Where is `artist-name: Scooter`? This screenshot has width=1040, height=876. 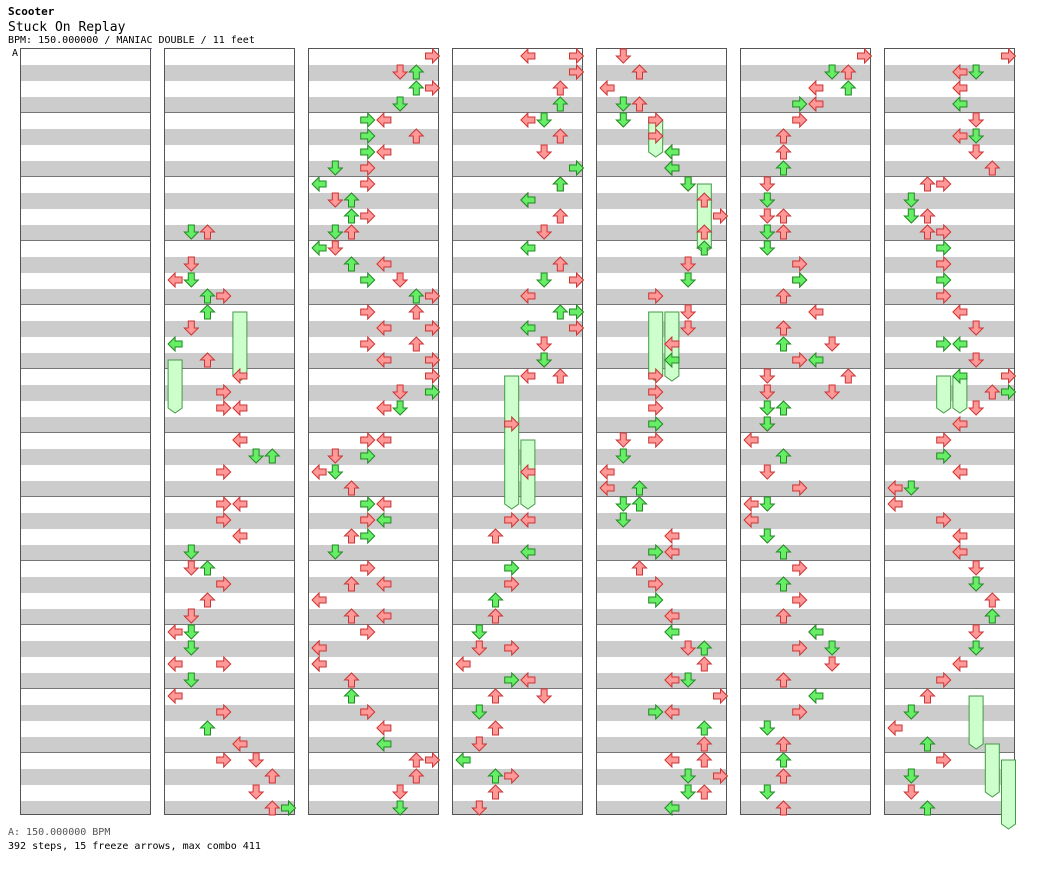
artist-name: Scooter is located at coordinates (31, 11).